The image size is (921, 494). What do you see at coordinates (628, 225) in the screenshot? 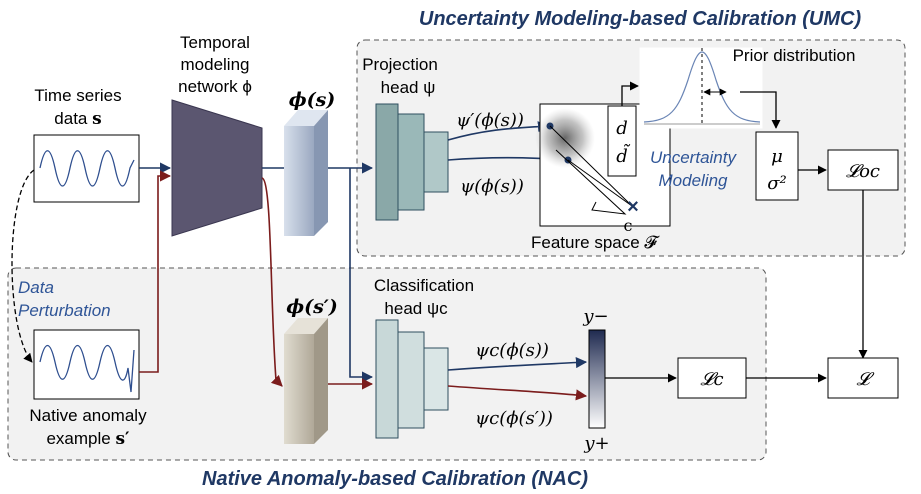
I see `center-label: c` at bounding box center [628, 225].